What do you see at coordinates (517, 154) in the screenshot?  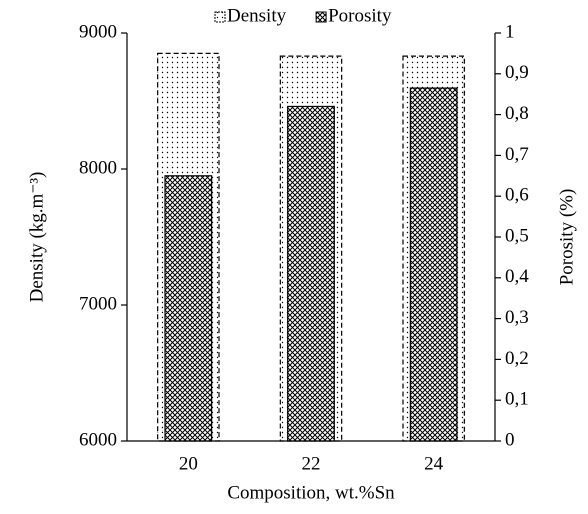 I see `y2-tick-label: 0,7` at bounding box center [517, 154].